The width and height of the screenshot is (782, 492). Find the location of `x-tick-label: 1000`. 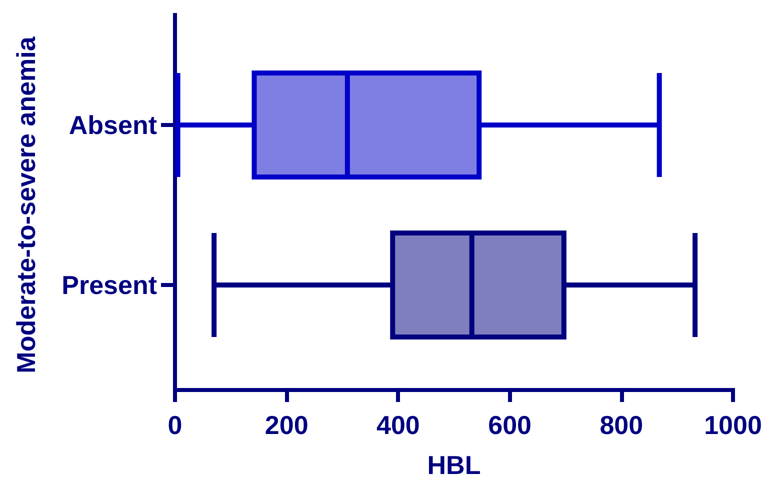

x-tick-label: 1000 is located at coordinates (733, 425).